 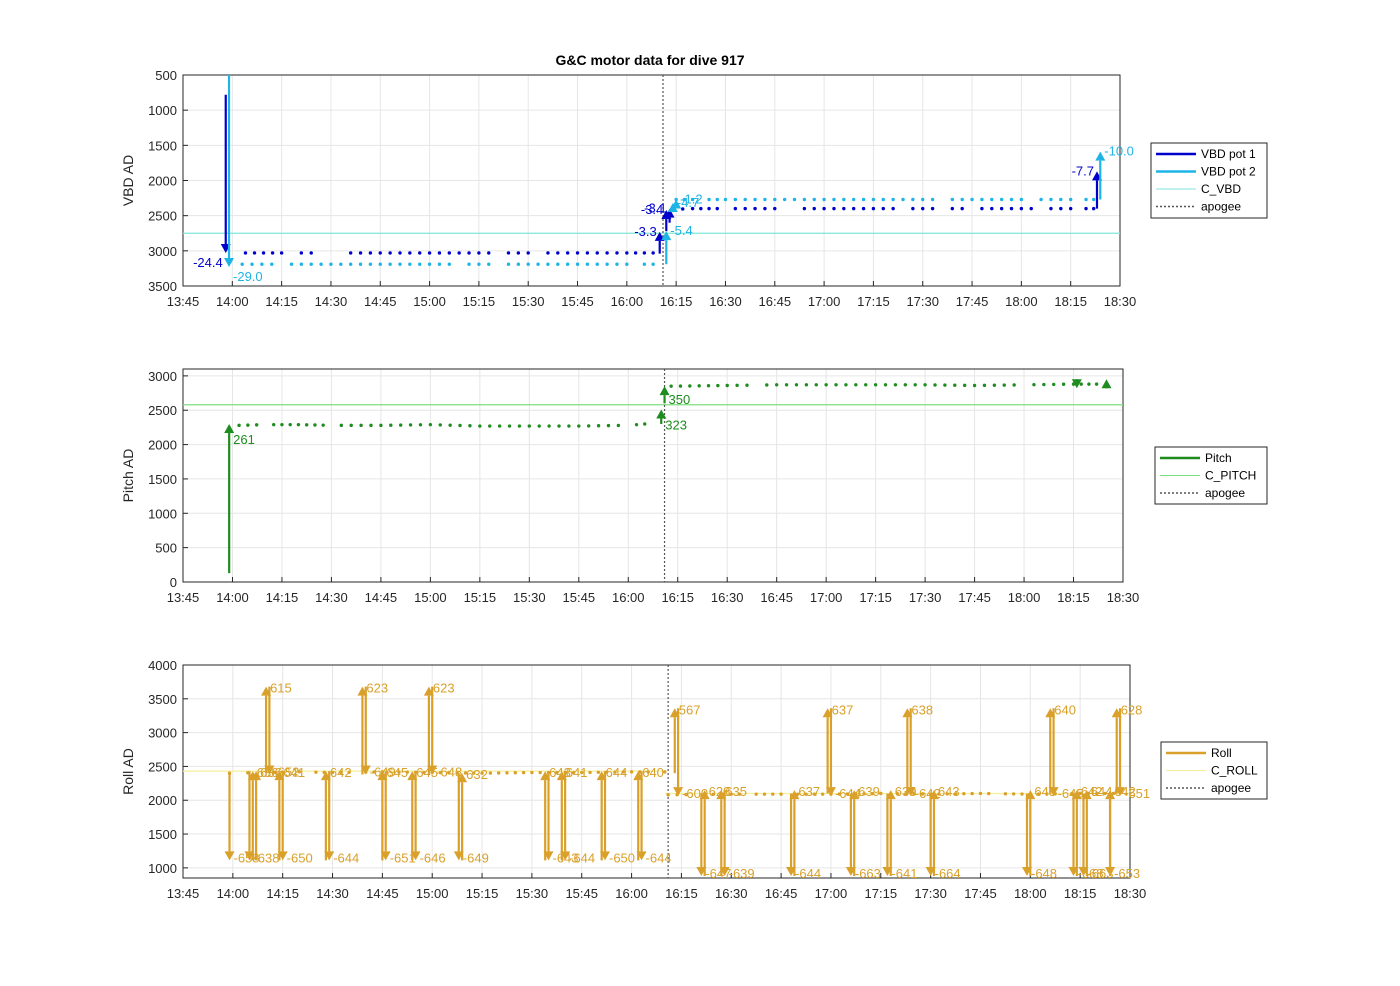 I want to click on move-label: -29.0, so click(x=248, y=276).